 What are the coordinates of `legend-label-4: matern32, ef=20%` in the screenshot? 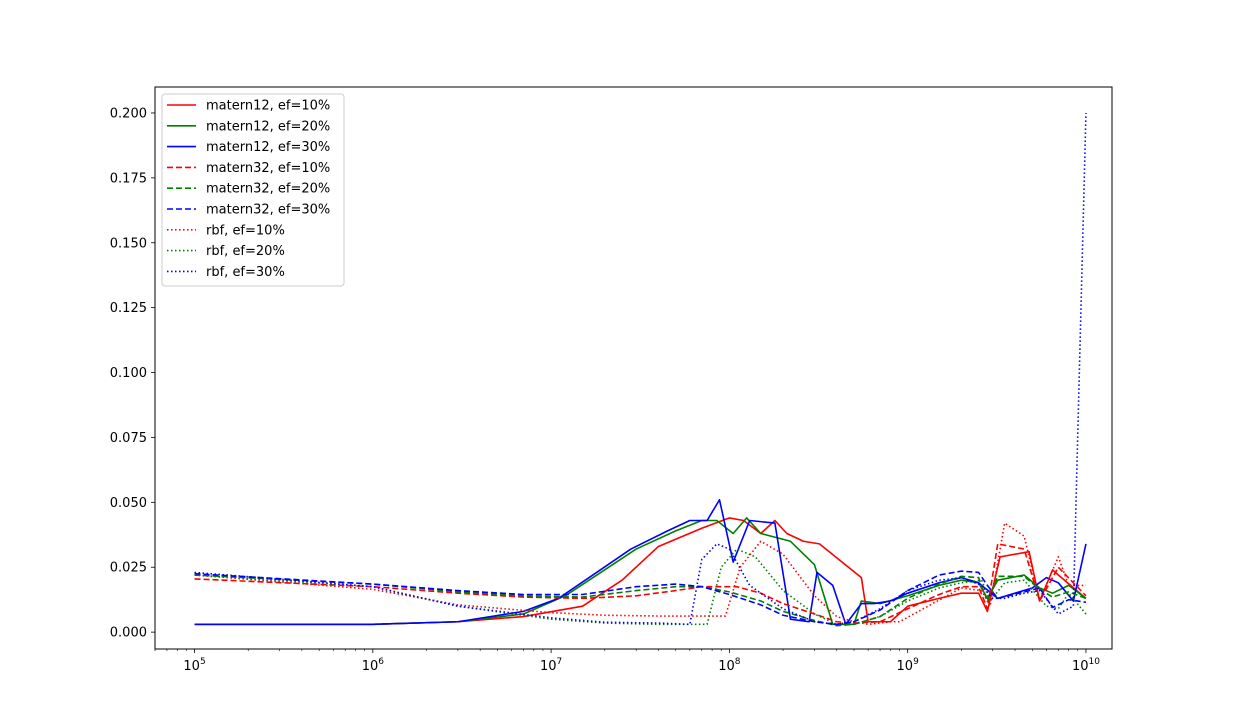 It's located at (268, 189).